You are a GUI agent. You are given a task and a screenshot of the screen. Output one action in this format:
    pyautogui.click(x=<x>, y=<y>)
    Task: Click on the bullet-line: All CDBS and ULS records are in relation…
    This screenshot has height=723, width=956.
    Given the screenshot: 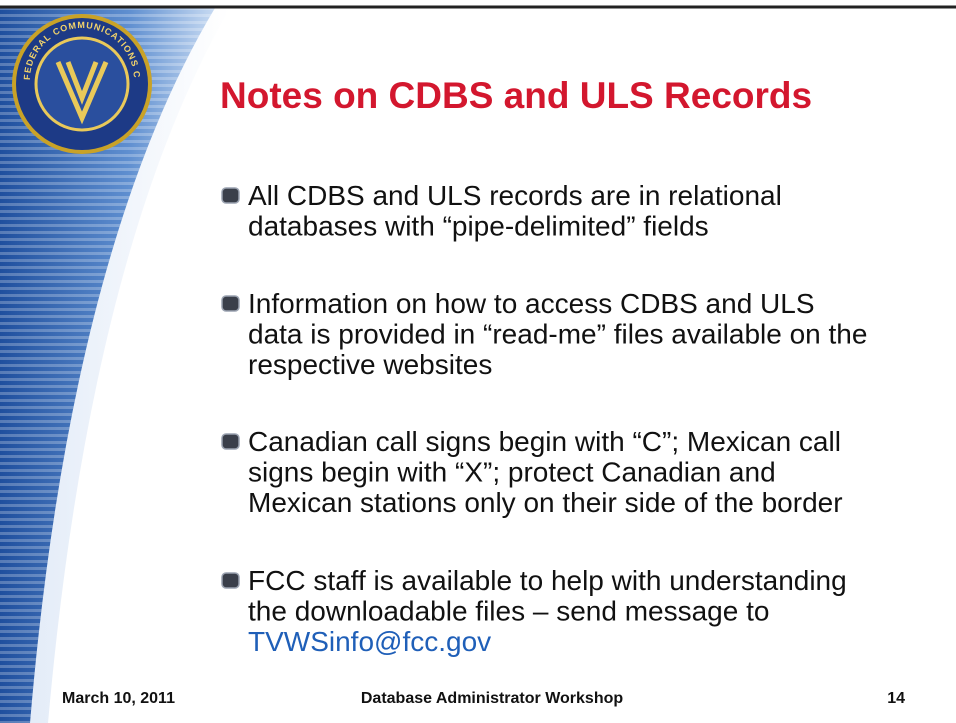 What is the action you would take?
    pyautogui.click(x=515, y=195)
    